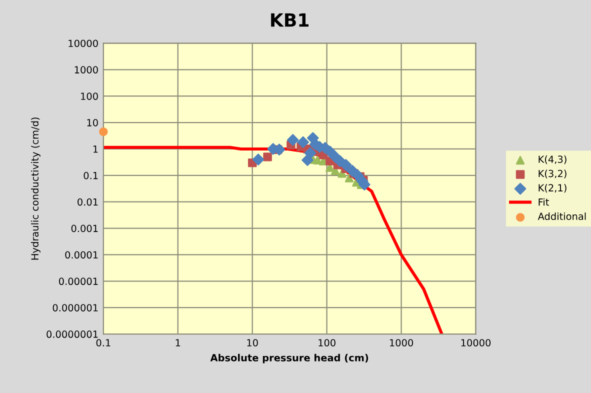  I want to click on y-tick-label: 10, so click(92, 122).